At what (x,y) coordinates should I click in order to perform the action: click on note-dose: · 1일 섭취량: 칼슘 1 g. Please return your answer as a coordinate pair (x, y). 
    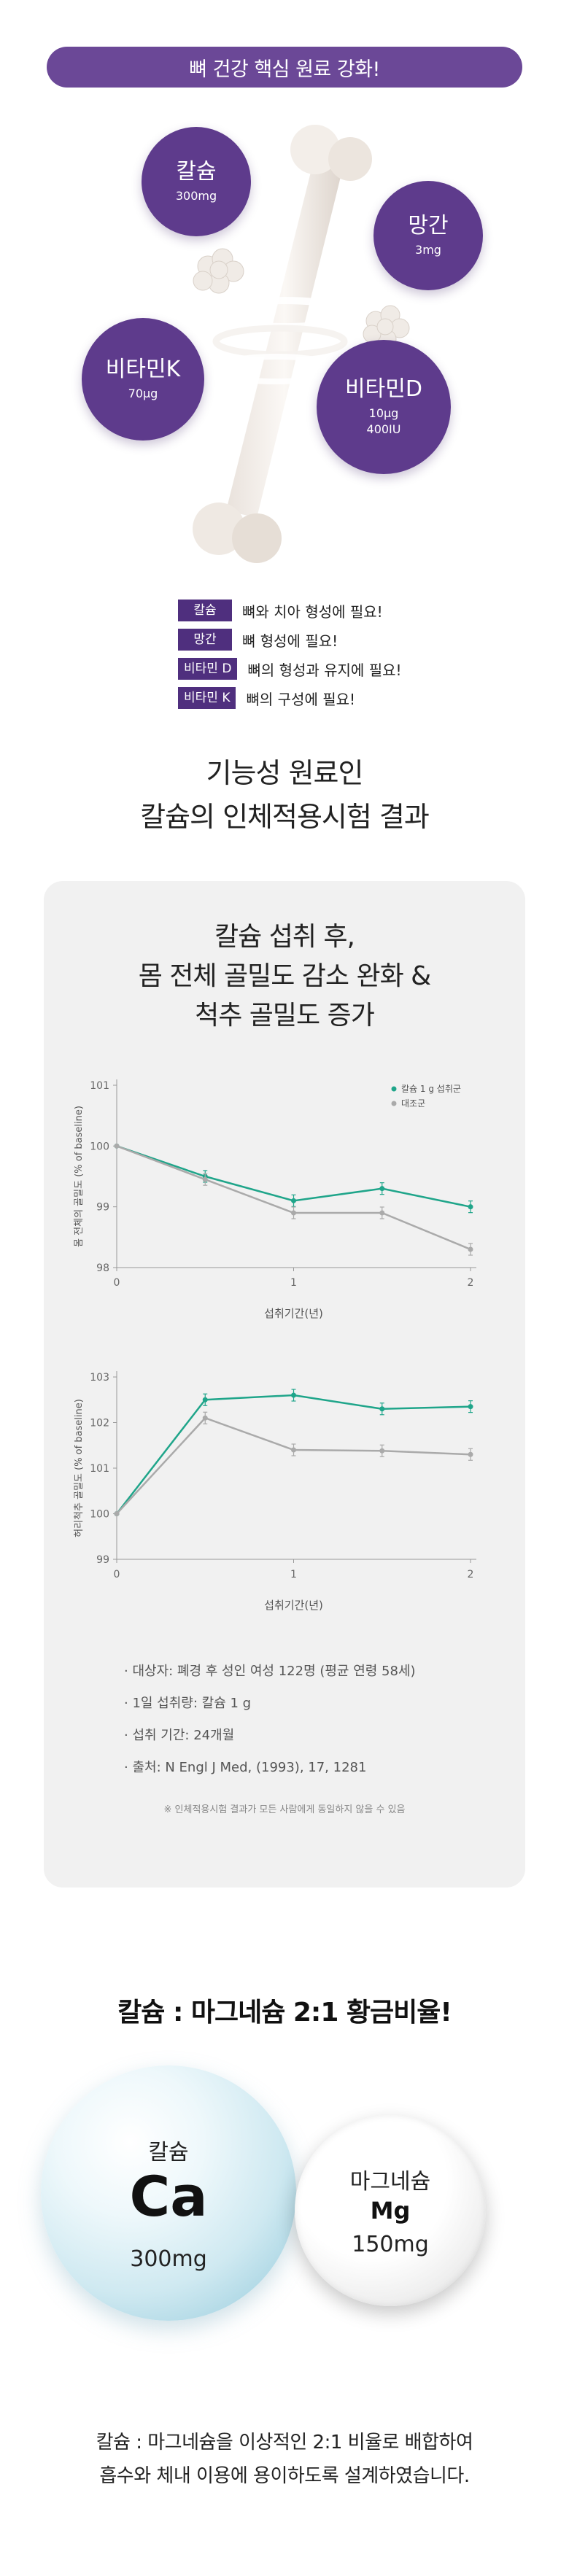
    Looking at the image, I should click on (188, 1703).